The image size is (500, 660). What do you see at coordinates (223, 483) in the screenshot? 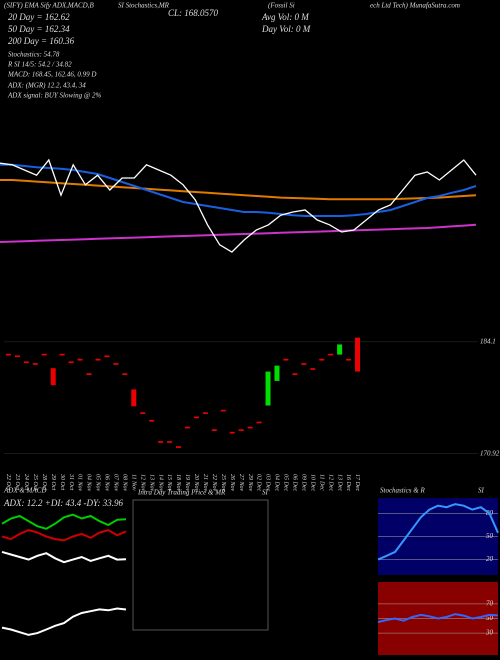
I see `x-tick-label: 25 Nov` at bounding box center [223, 483].